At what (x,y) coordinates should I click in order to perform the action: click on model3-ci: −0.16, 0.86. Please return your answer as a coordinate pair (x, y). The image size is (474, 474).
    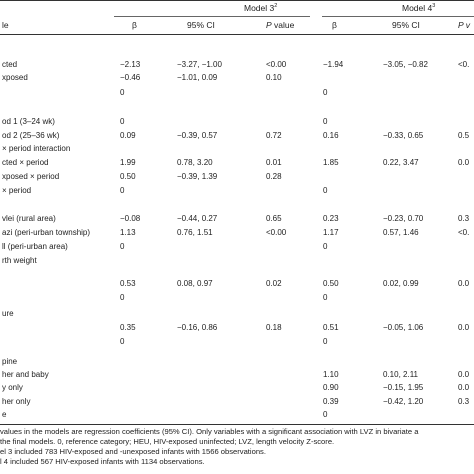
    Looking at the image, I should click on (197, 327).